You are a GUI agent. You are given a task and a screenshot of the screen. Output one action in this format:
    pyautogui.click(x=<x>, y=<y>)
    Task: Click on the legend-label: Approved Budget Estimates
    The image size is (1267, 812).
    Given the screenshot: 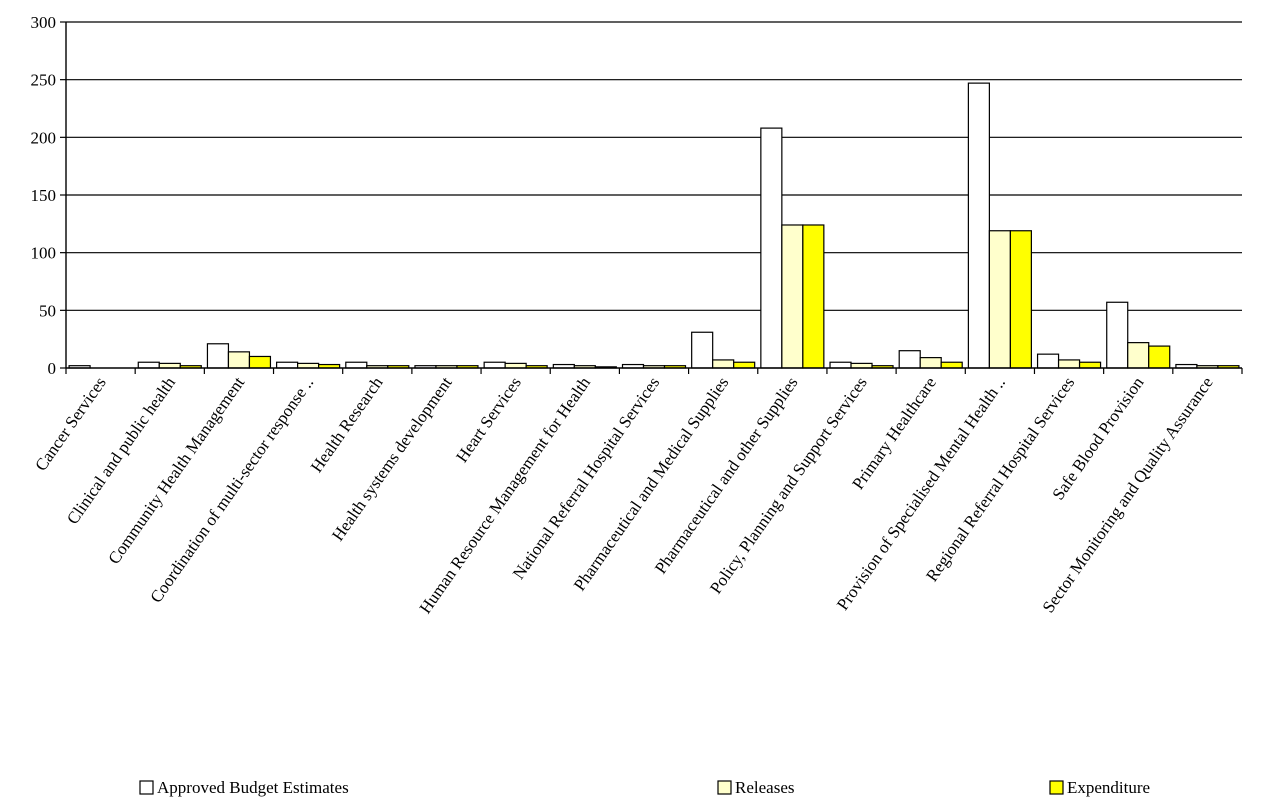 What is the action you would take?
    pyautogui.click(x=253, y=787)
    